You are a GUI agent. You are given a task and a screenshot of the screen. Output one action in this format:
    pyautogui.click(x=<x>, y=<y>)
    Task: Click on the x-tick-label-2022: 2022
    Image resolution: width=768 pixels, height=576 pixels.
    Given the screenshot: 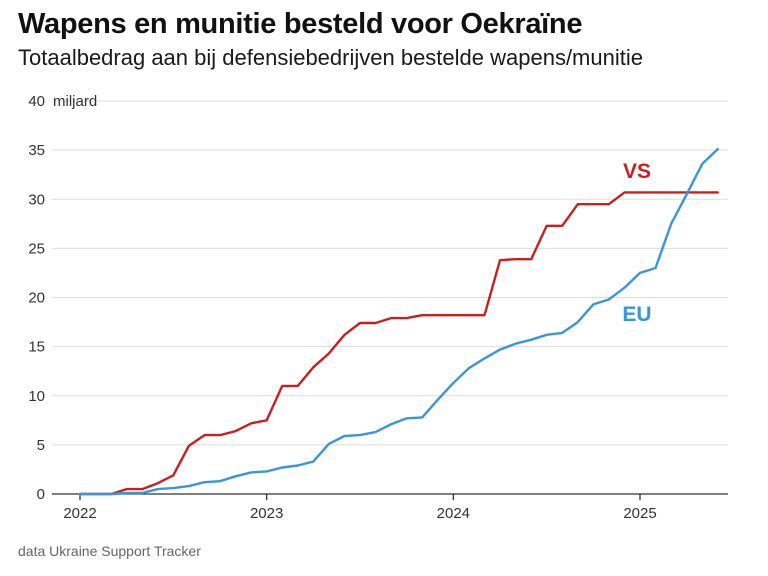 What is the action you would take?
    pyautogui.click(x=79, y=513)
    